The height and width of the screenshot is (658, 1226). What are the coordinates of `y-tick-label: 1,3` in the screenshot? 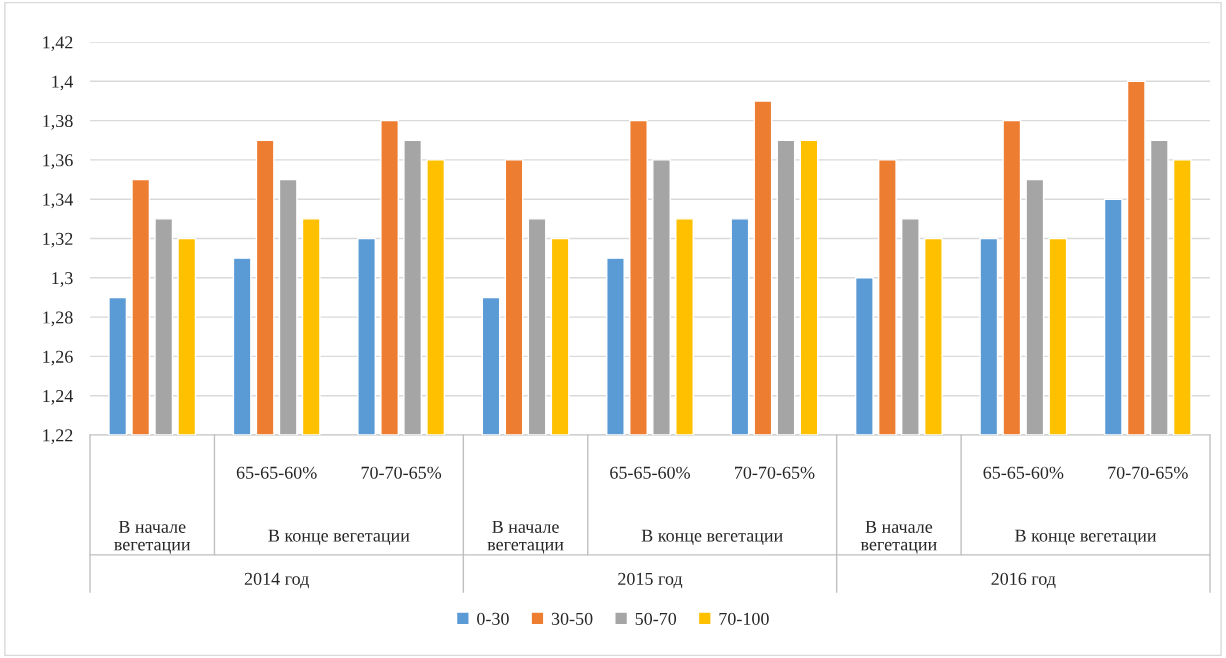 It's located at (62, 279).